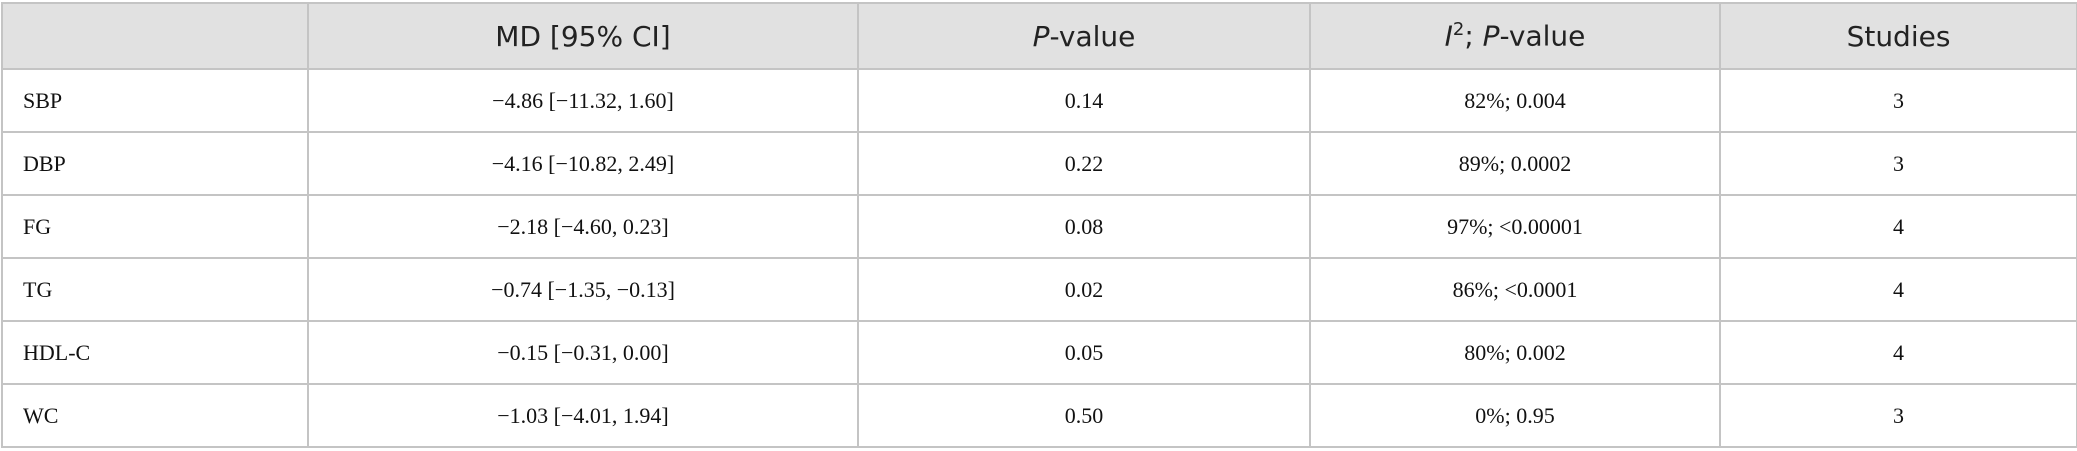  What do you see at coordinates (1515, 163) in the screenshot?
I see `table-cell: 89%; 0.0002` at bounding box center [1515, 163].